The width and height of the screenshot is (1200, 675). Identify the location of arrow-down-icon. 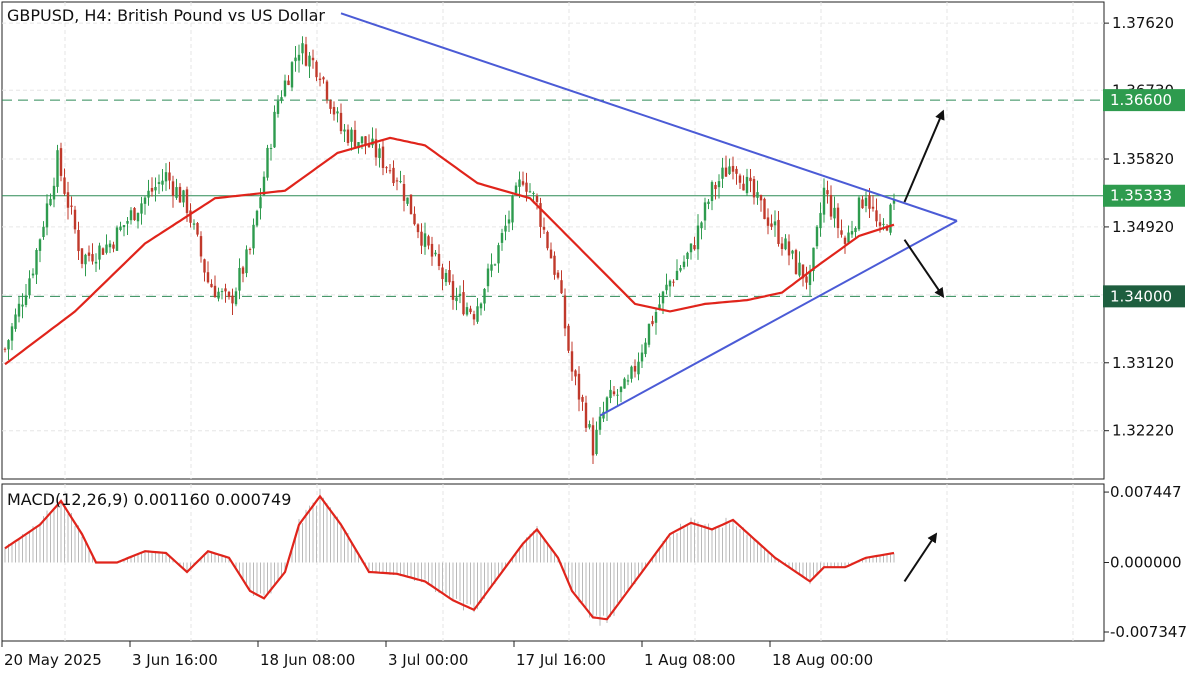
(924, 269).